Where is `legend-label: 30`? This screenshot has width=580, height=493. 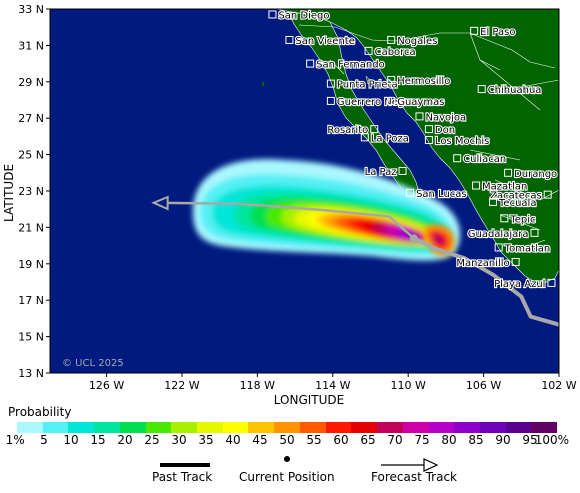
legend-label: 30 is located at coordinates (179, 440).